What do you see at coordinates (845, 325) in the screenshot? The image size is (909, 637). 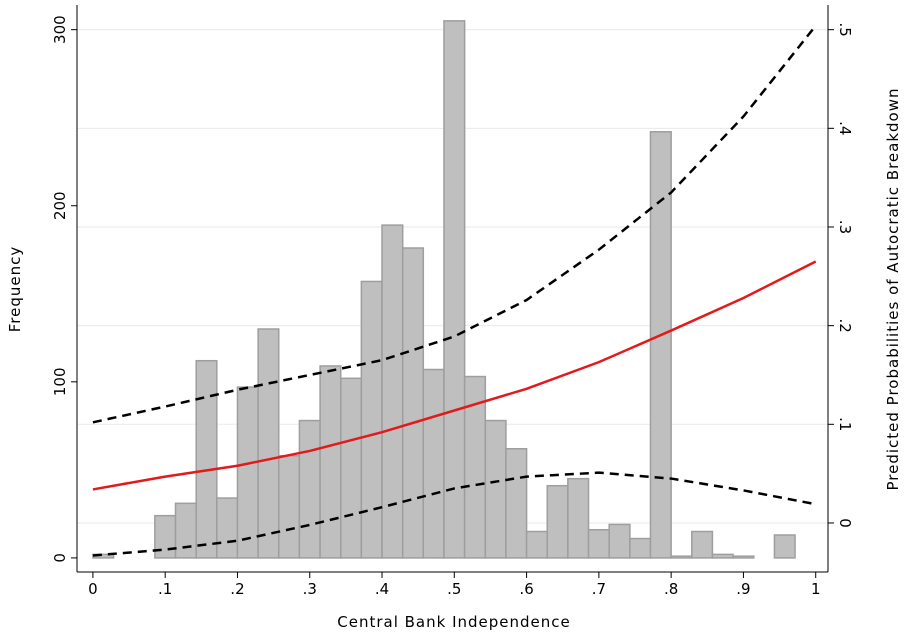 I see `y2-tick-label: .2` at bounding box center [845, 325].